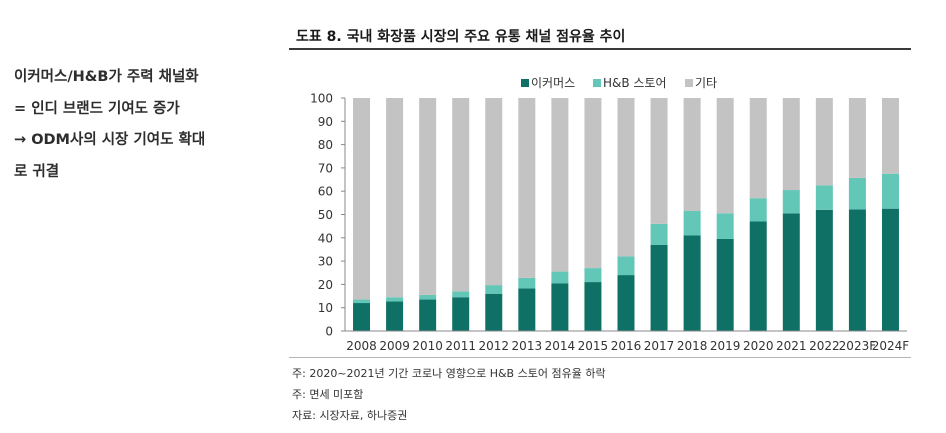 The height and width of the screenshot is (433, 946). I want to click on x-tick-label: 2016, so click(626, 346).